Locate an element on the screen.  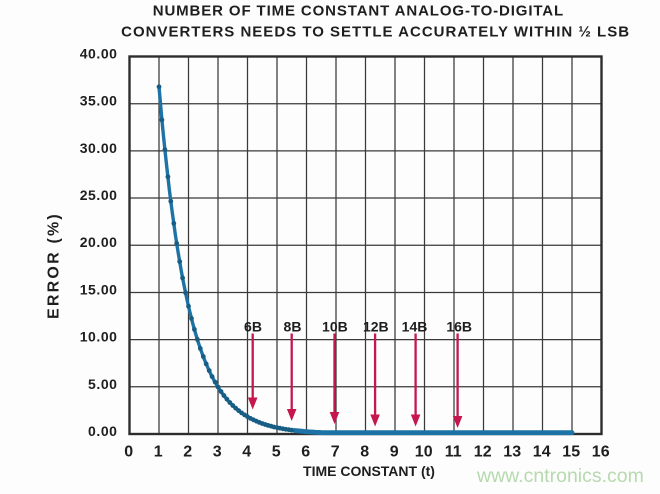
svg-text: TIME CONSTANT (t) is located at coordinates (369, 471).